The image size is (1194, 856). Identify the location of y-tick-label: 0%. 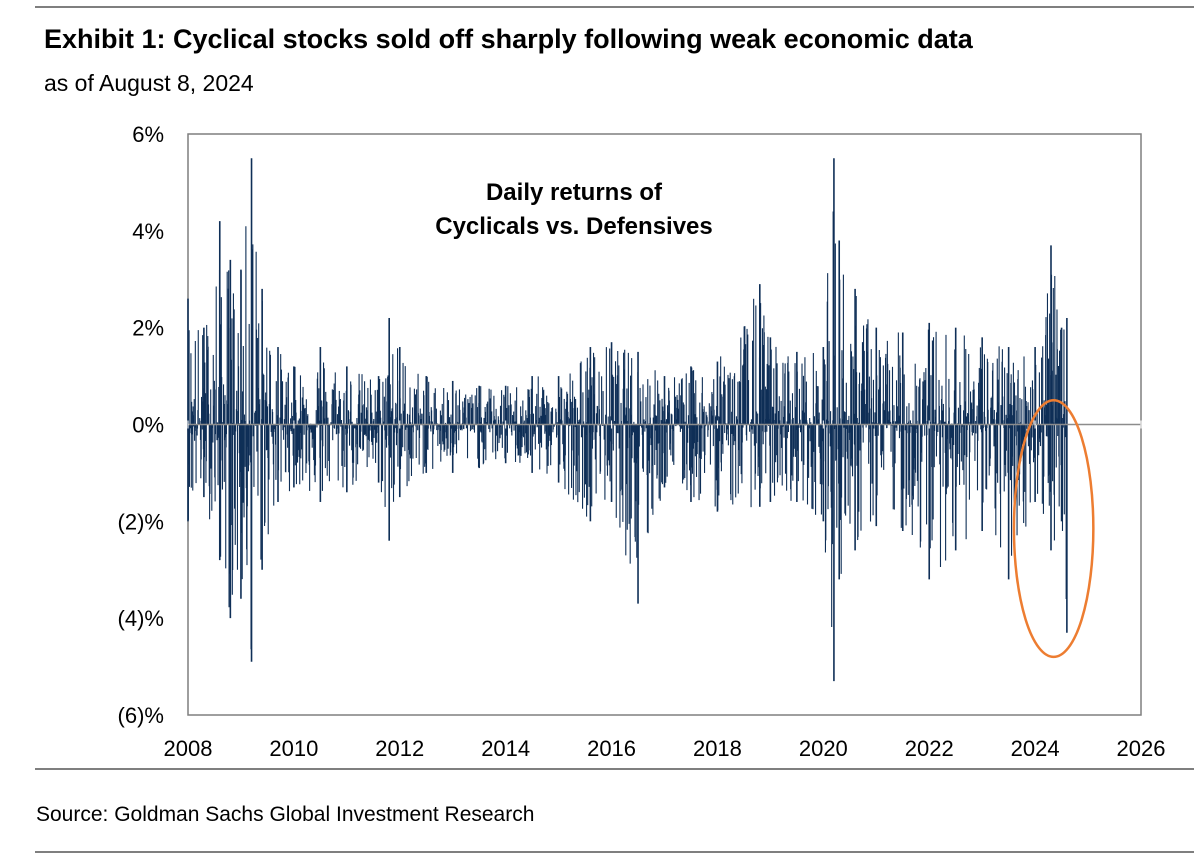
(148, 425).